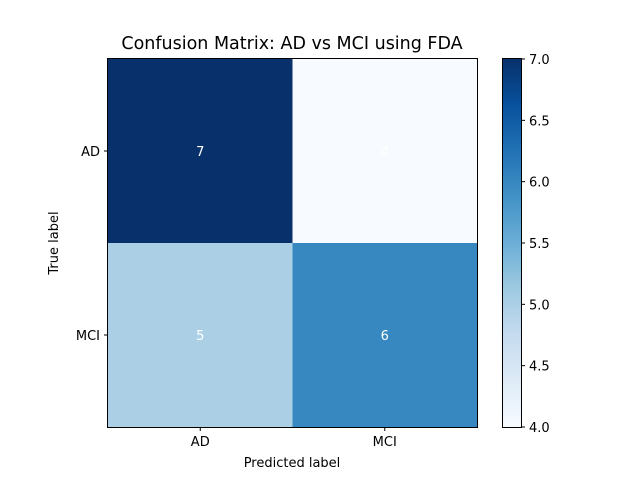 The height and width of the screenshot is (480, 640). I want to click on cell-value-label: 7, so click(200, 152).